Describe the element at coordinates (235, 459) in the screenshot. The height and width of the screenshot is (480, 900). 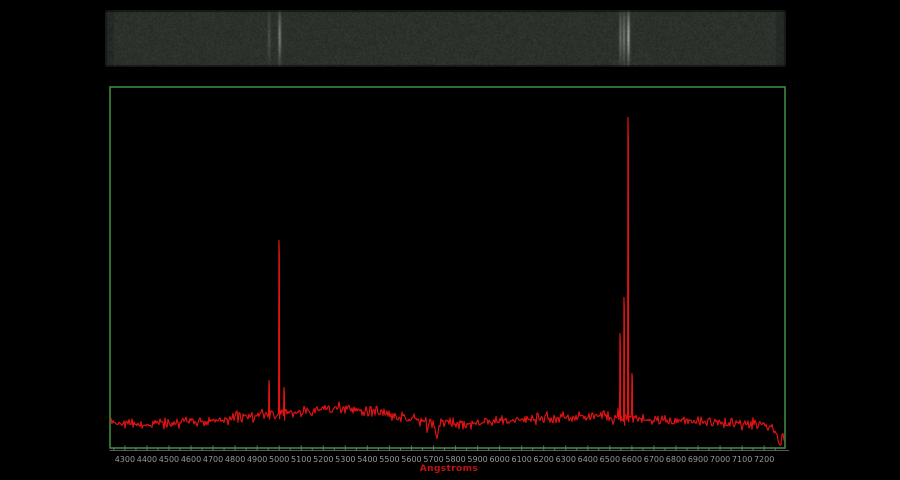
I see `x-axis-tick-label: 4800` at that location.